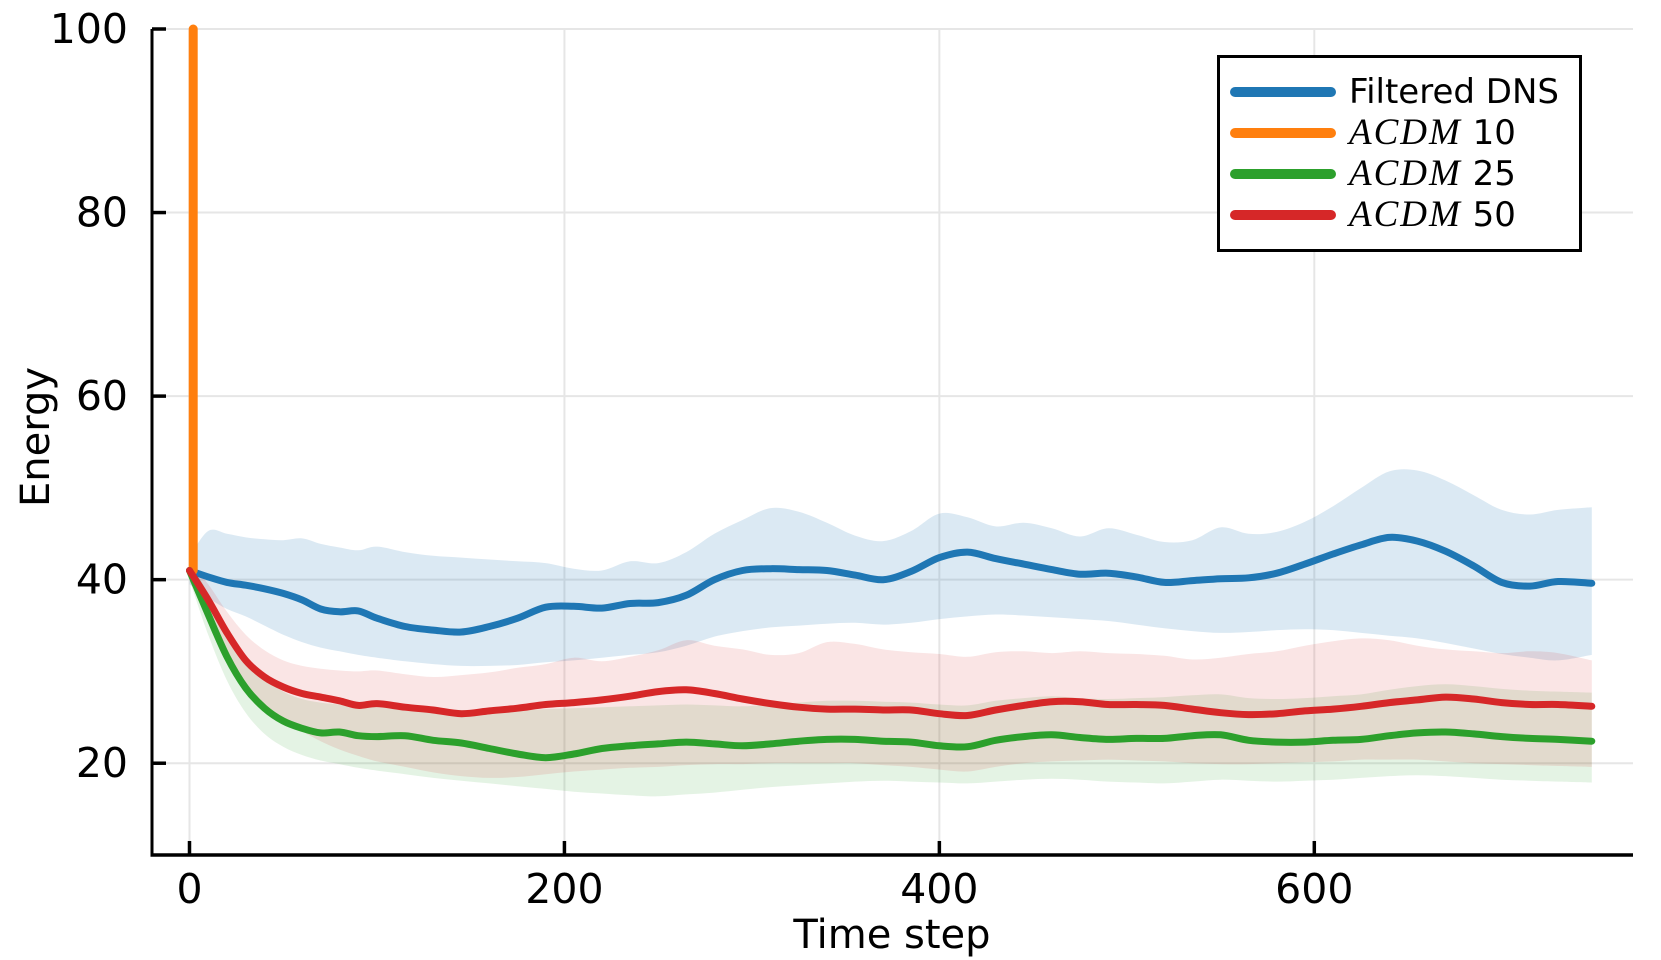  What do you see at coordinates (102, 396) in the screenshot?
I see `y-tick-label: 60` at bounding box center [102, 396].